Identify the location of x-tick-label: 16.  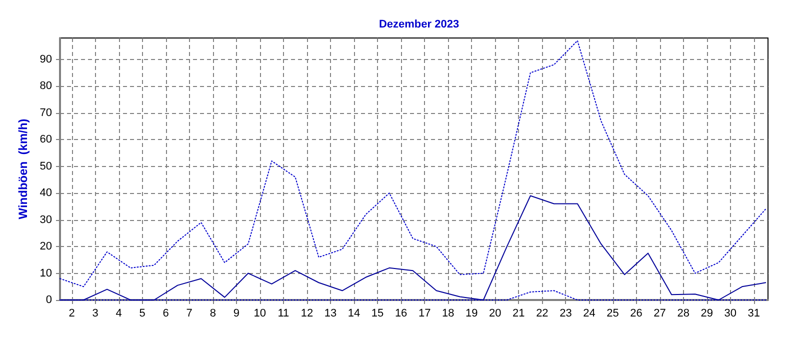
(401, 314).